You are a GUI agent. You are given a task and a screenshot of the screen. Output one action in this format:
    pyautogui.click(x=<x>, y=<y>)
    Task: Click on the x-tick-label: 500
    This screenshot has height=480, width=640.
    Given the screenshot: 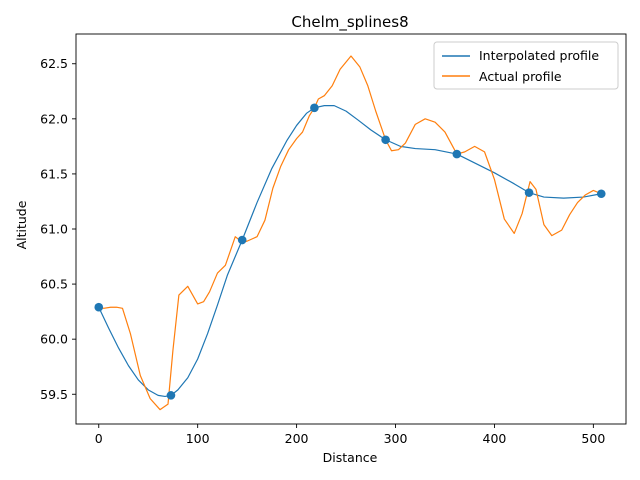 What is the action you would take?
    pyautogui.click(x=593, y=438)
    